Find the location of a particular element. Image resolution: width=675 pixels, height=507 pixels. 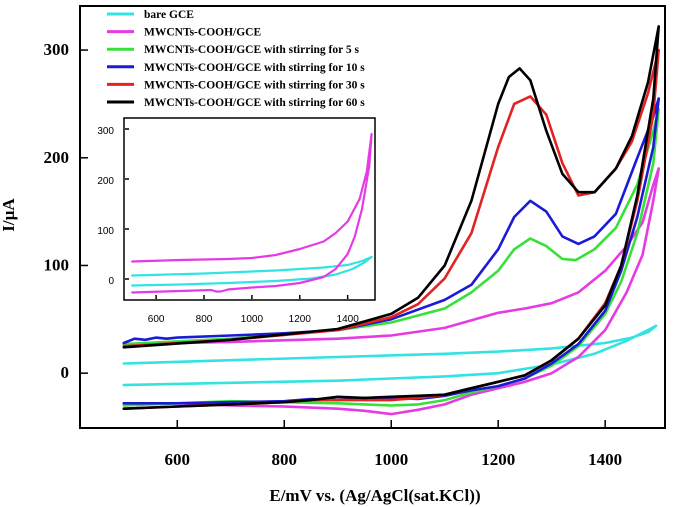

inset-y-tick-label: 0 is located at coordinates (111, 281).